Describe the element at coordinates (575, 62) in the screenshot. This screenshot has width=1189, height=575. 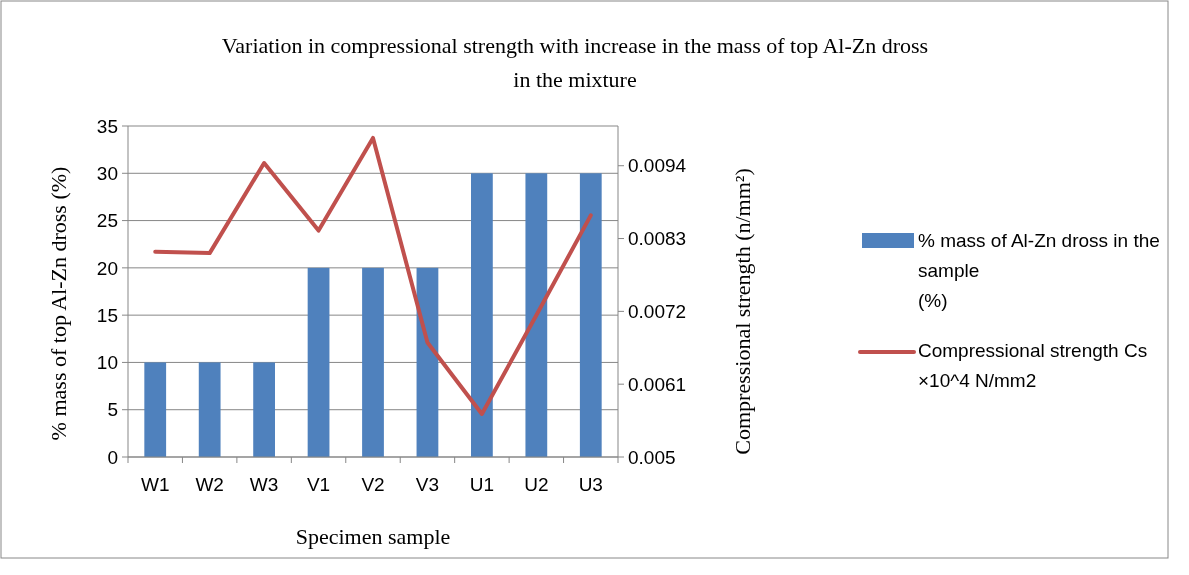
I see `chart-title: Variation in compressional strength with increase in the mass of top Al-Zn dross in the mixture` at that location.